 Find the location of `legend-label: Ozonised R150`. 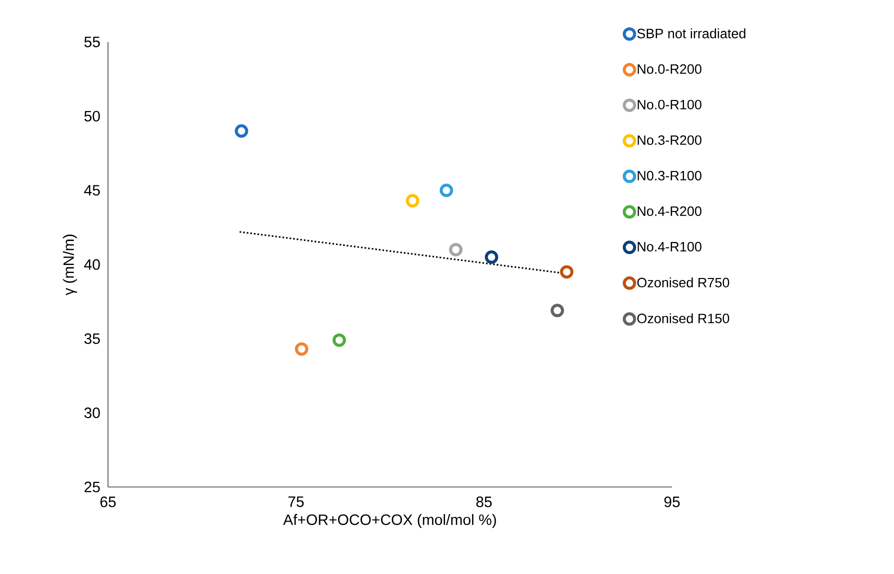

legend-label: Ozonised R150 is located at coordinates (683, 318).